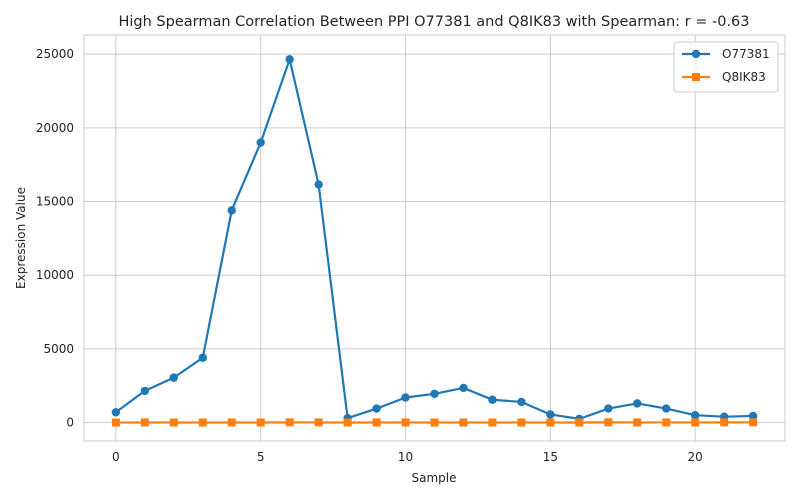 The width and height of the screenshot is (800, 500). What do you see at coordinates (550, 457) in the screenshot?
I see `x-tick-label: 15` at bounding box center [550, 457].